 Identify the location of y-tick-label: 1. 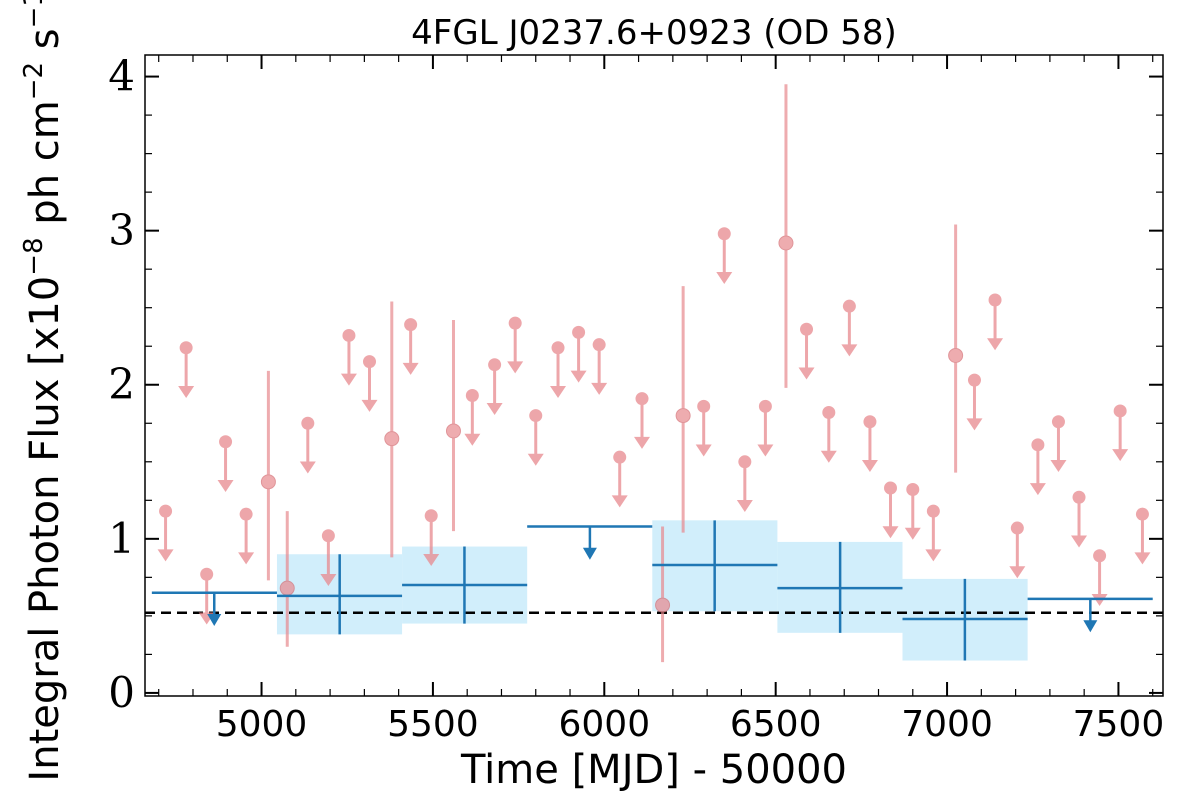
(121, 538).